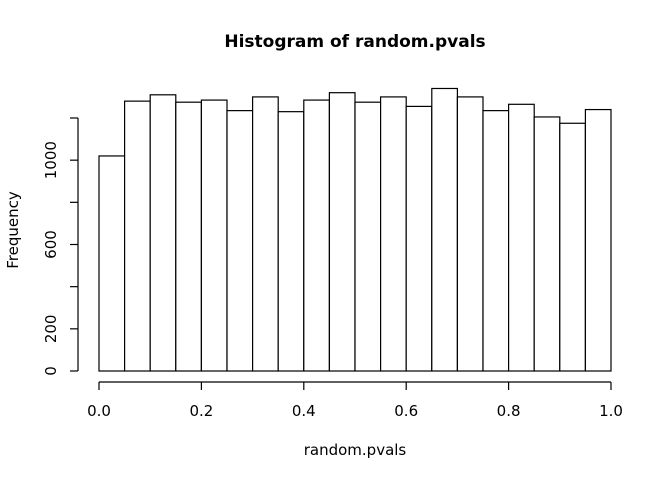  Describe the element at coordinates (13, 230) in the screenshot. I see `y-axis-label: Frequency` at that location.